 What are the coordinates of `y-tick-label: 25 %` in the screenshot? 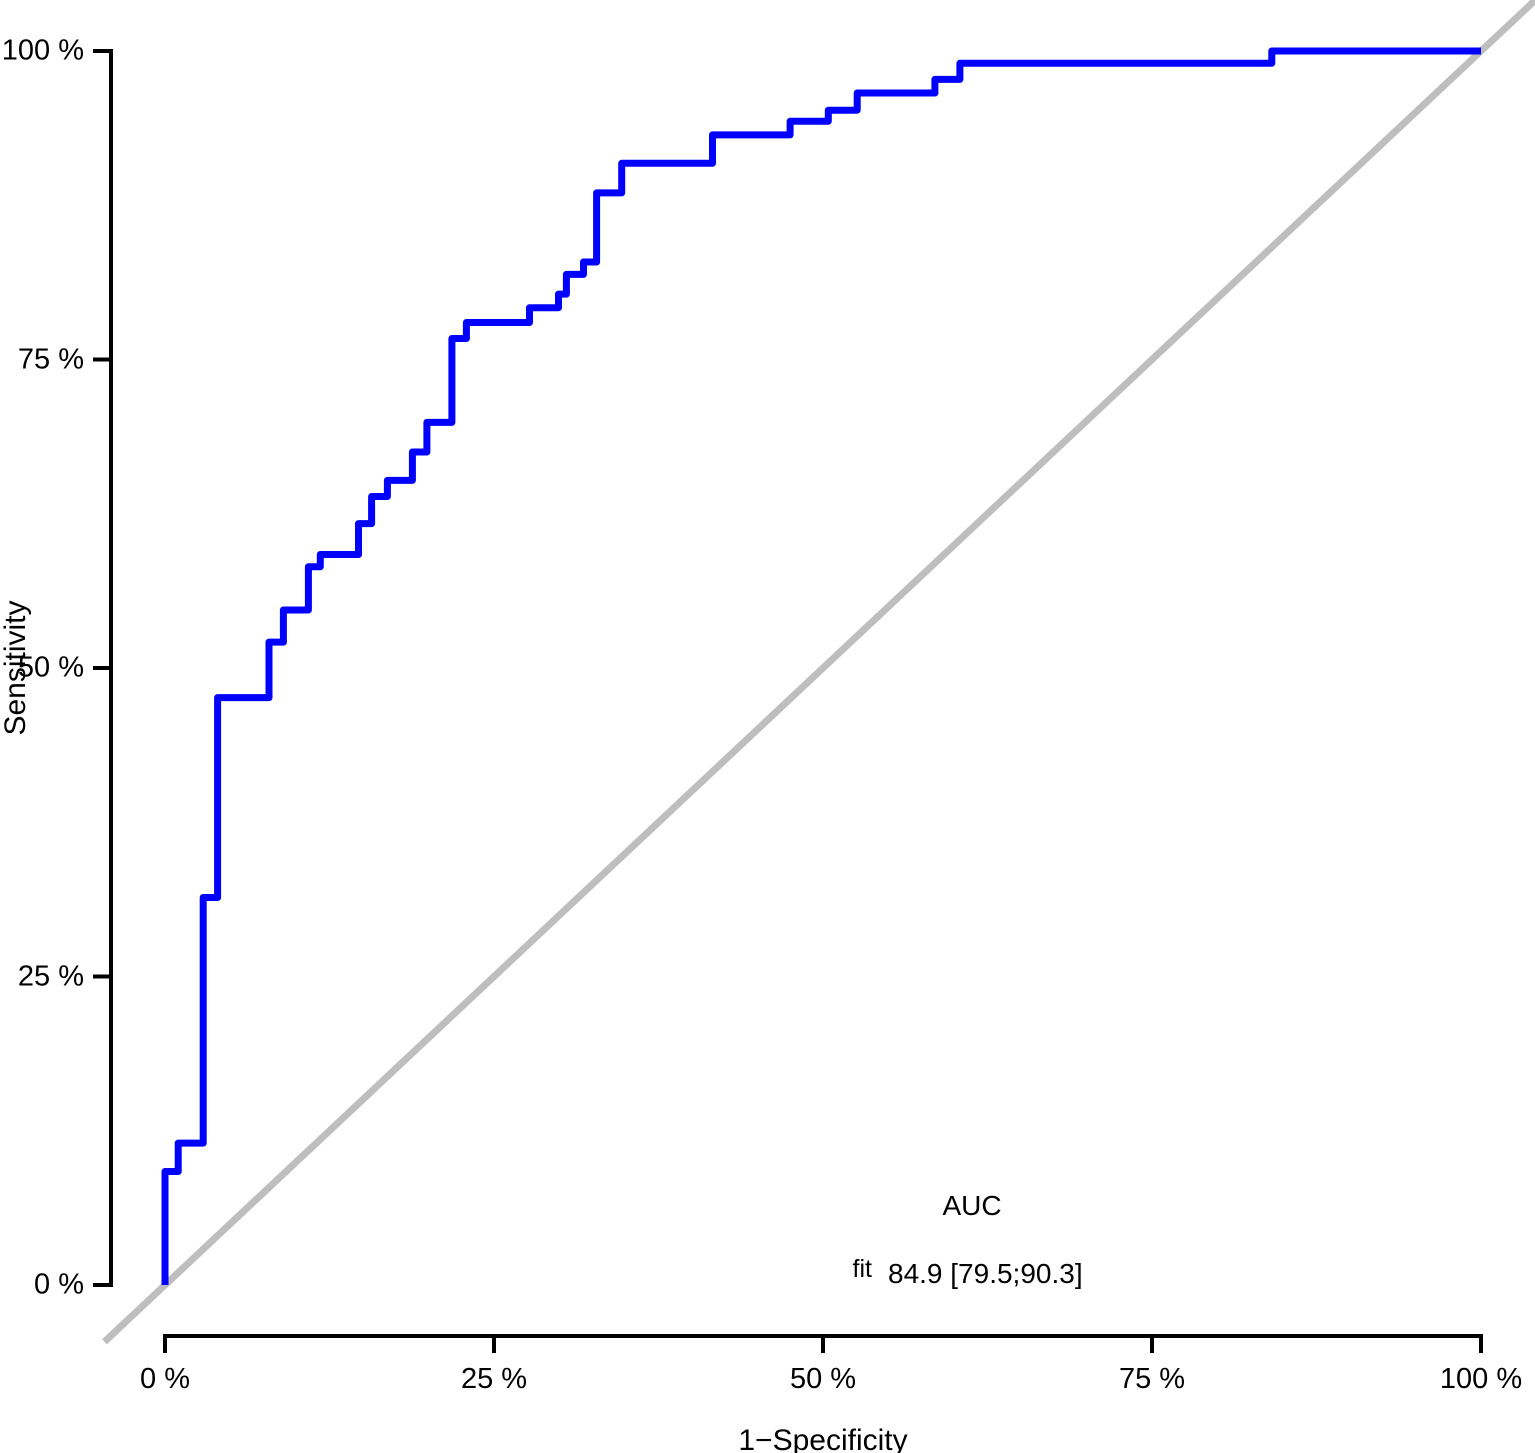 It's located at (50, 976).